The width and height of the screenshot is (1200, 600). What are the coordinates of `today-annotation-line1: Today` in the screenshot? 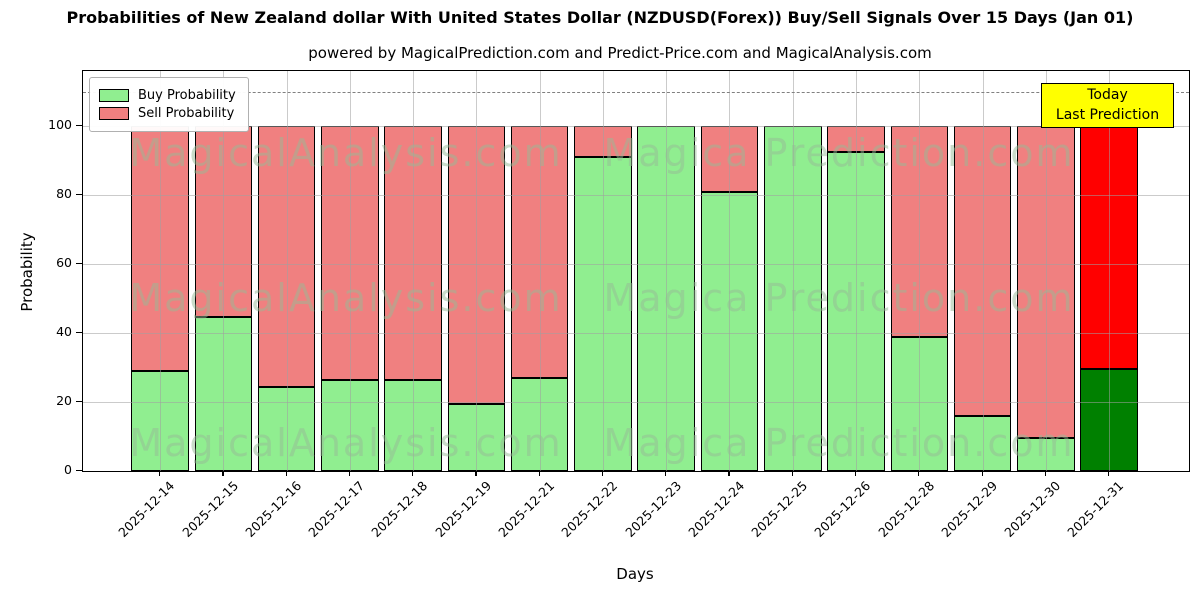 It's located at (1107, 95).